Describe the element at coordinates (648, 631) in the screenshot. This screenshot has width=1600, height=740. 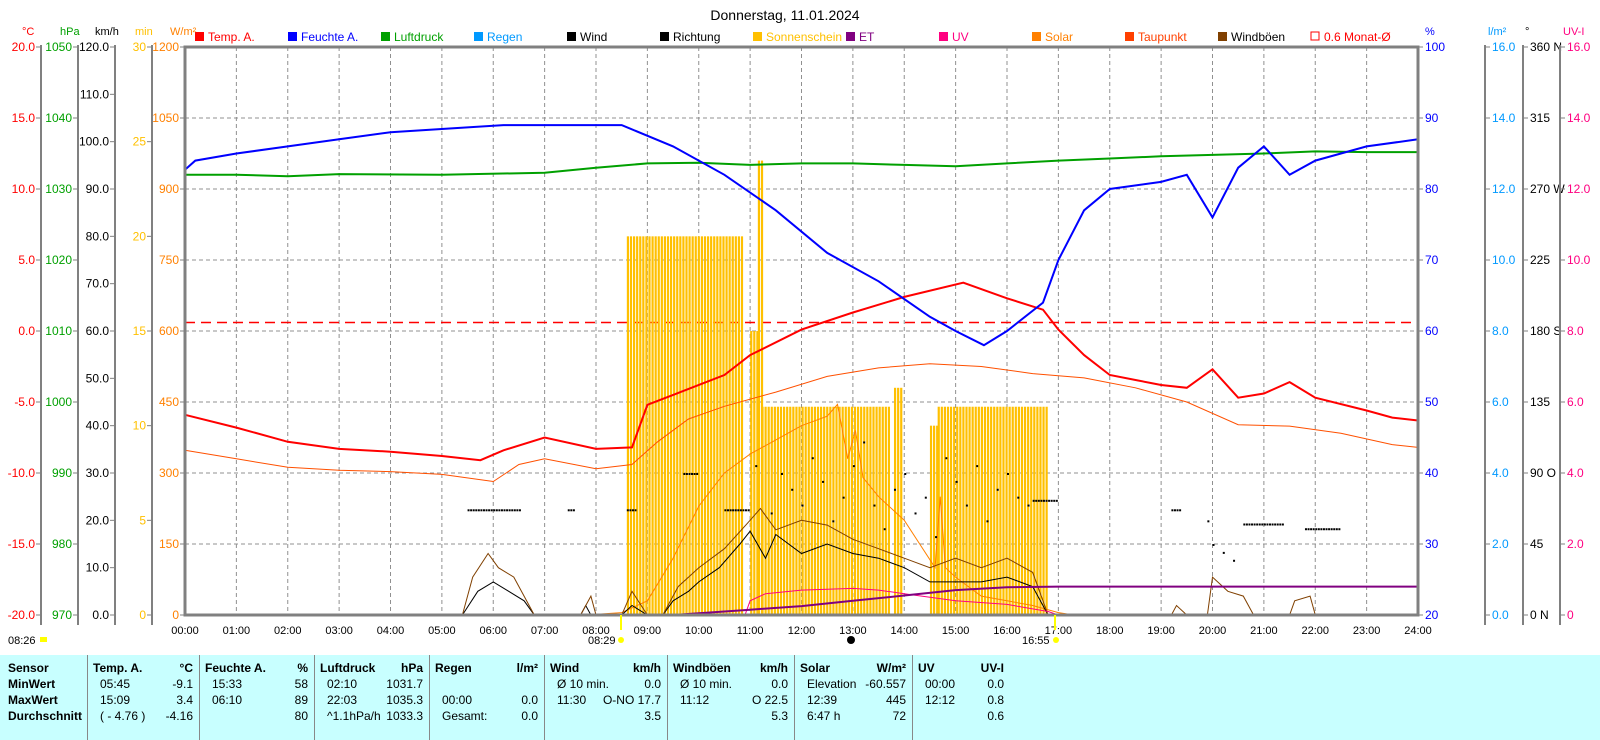
I see `x-tick-label: 09:00` at that location.